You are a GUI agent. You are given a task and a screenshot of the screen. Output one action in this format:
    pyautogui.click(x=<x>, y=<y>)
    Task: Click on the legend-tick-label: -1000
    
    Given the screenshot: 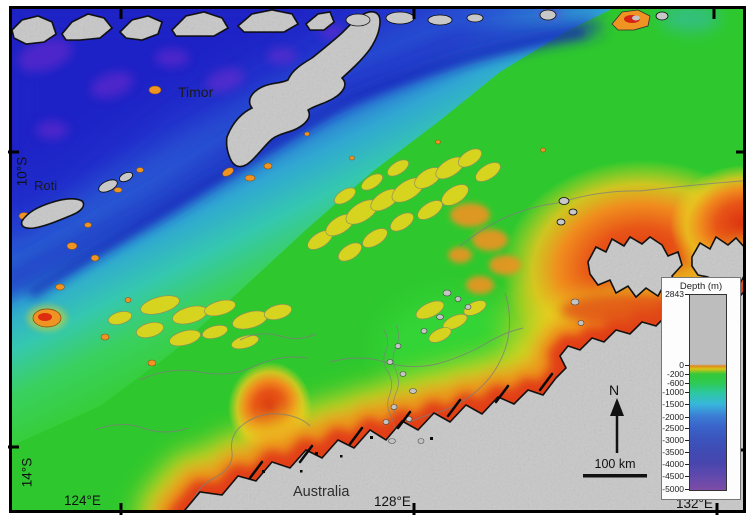 What is the action you would take?
    pyautogui.click(x=673, y=392)
    